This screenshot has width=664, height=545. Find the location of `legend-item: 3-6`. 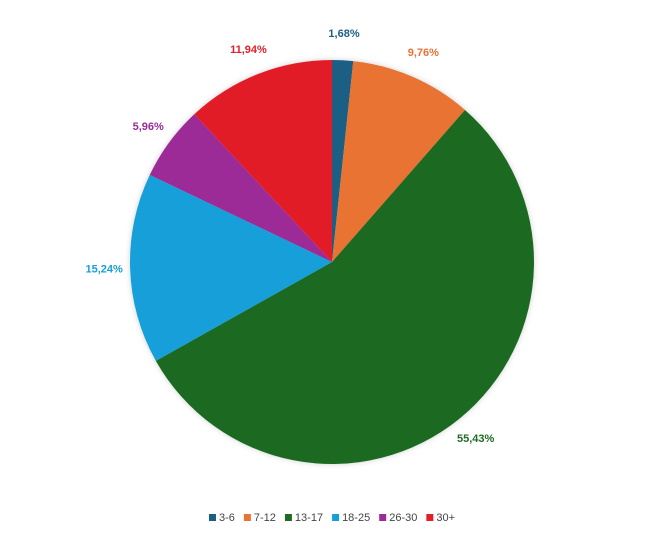

legend-item: 3-6 is located at coordinates (221, 518).